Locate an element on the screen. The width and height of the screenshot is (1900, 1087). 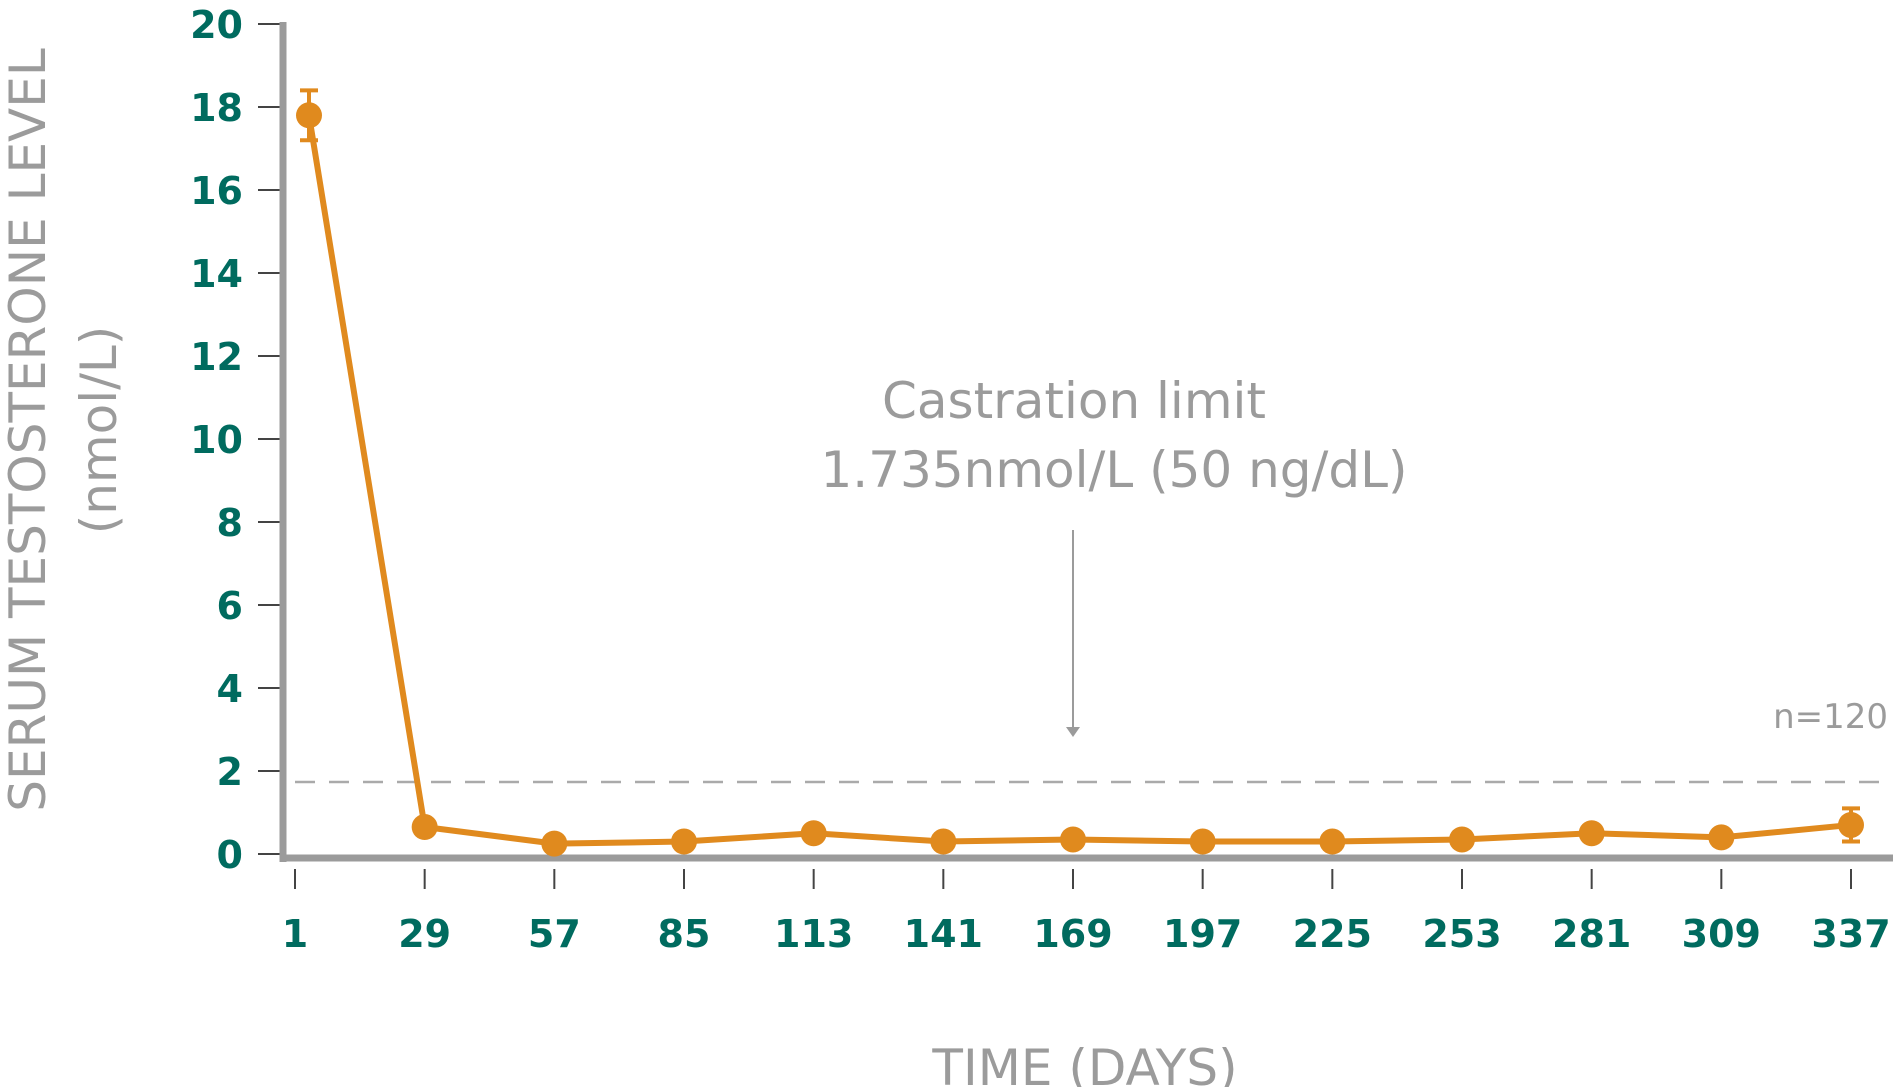
y-tick-label: 12 is located at coordinates (216, 357).